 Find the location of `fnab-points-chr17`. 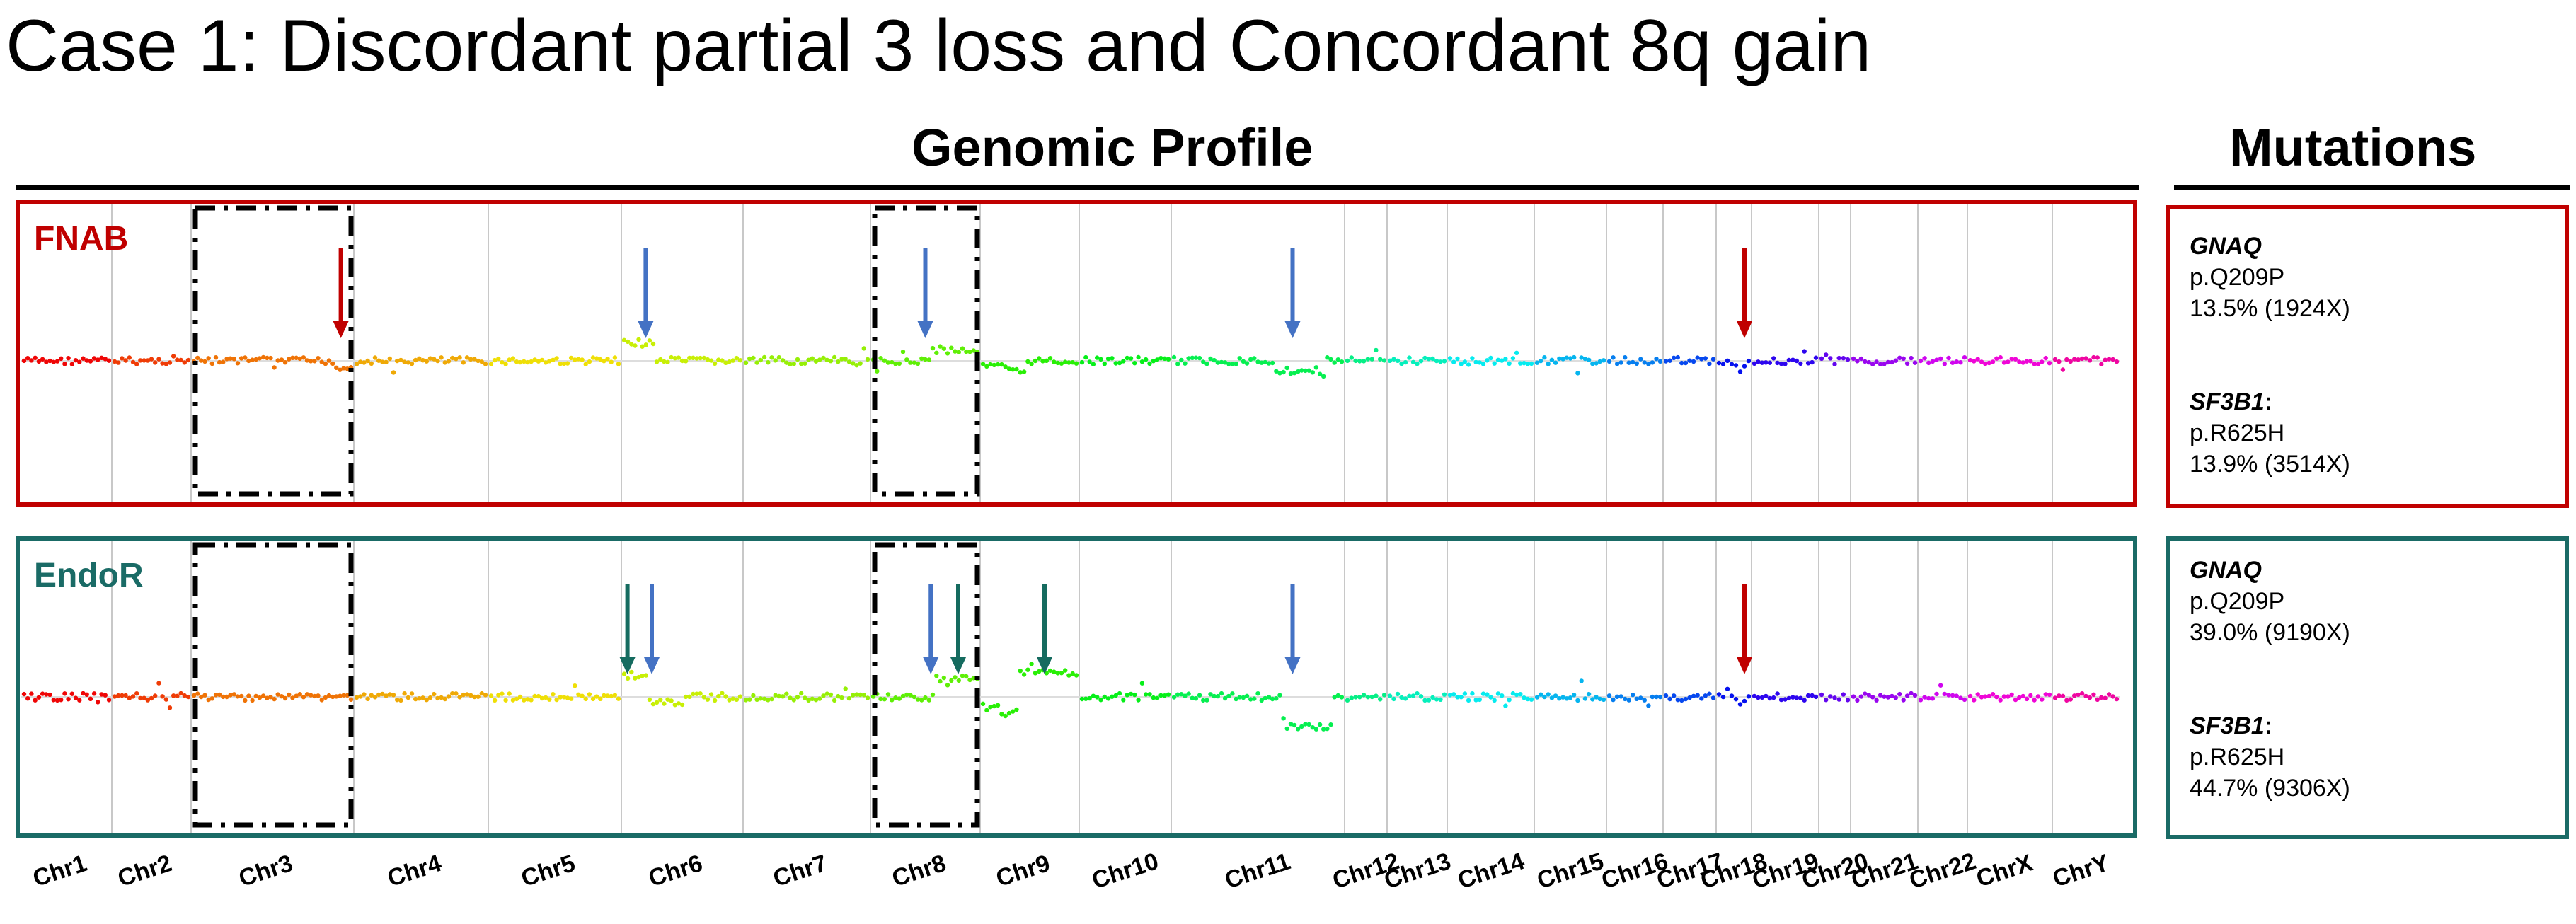

fnab-points-chr17 is located at coordinates (1689, 360).